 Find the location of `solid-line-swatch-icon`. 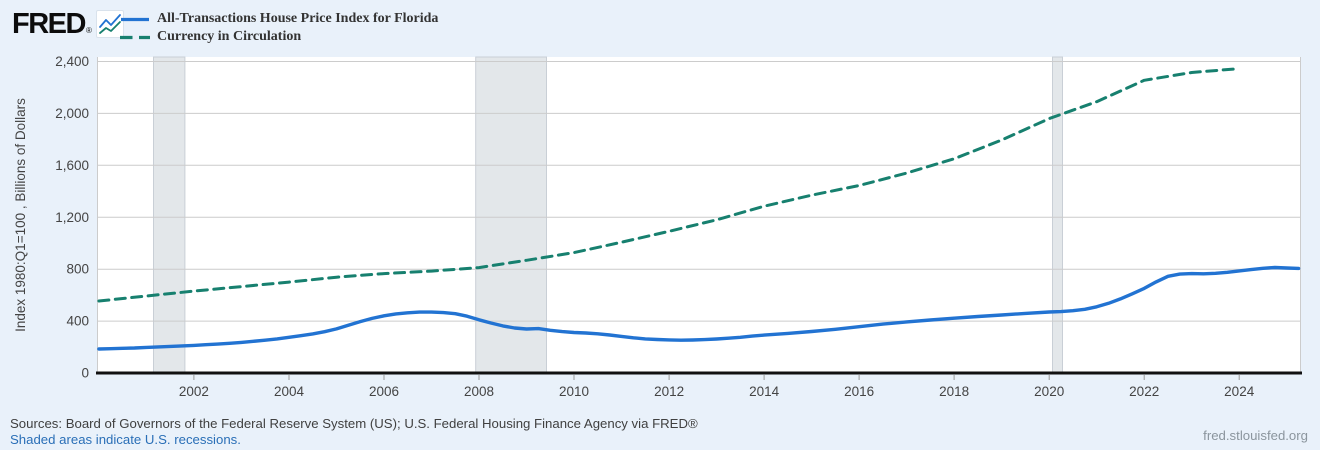

solid-line-swatch-icon is located at coordinates (135, 19).